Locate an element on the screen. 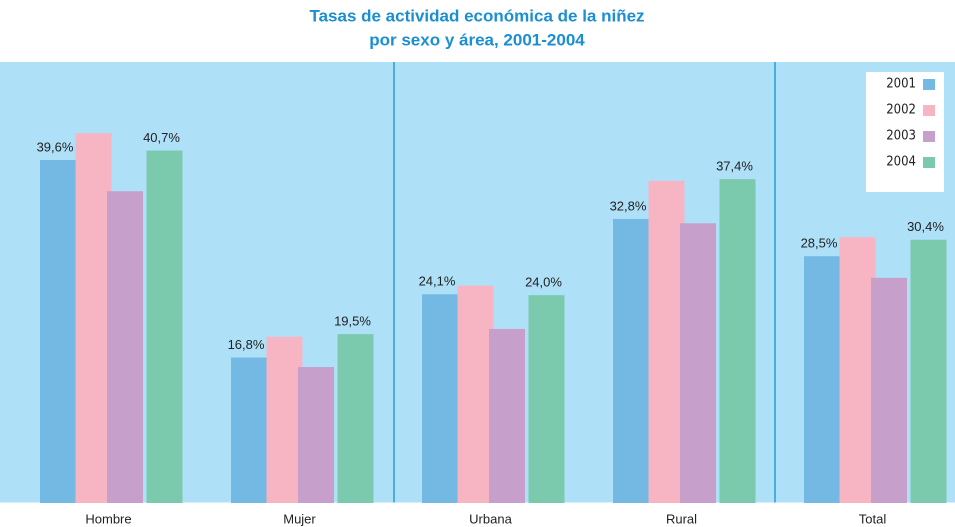  legend-label: 2001 is located at coordinates (901, 84).